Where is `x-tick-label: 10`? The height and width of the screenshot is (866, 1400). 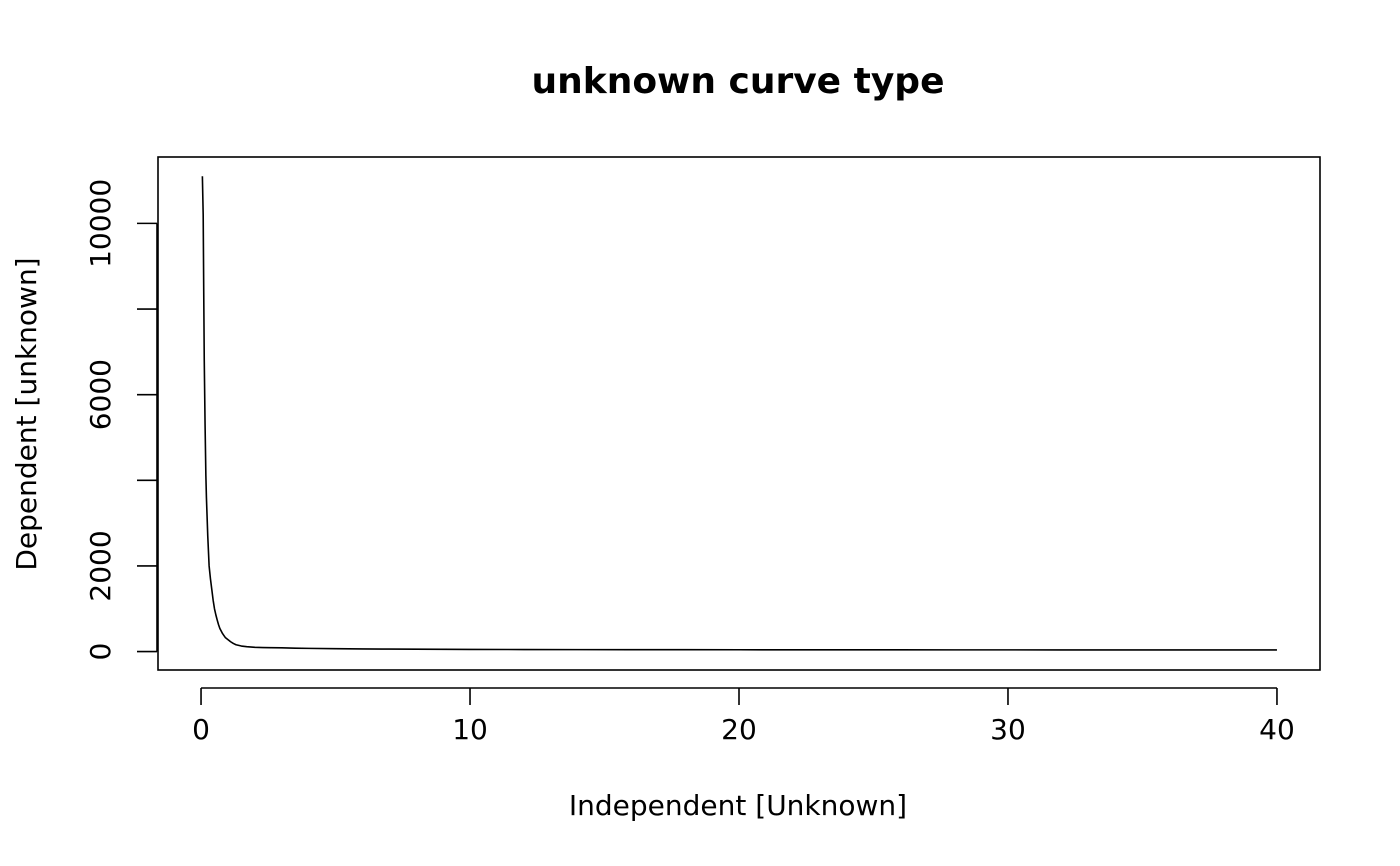 x-tick-label: 10 is located at coordinates (470, 729).